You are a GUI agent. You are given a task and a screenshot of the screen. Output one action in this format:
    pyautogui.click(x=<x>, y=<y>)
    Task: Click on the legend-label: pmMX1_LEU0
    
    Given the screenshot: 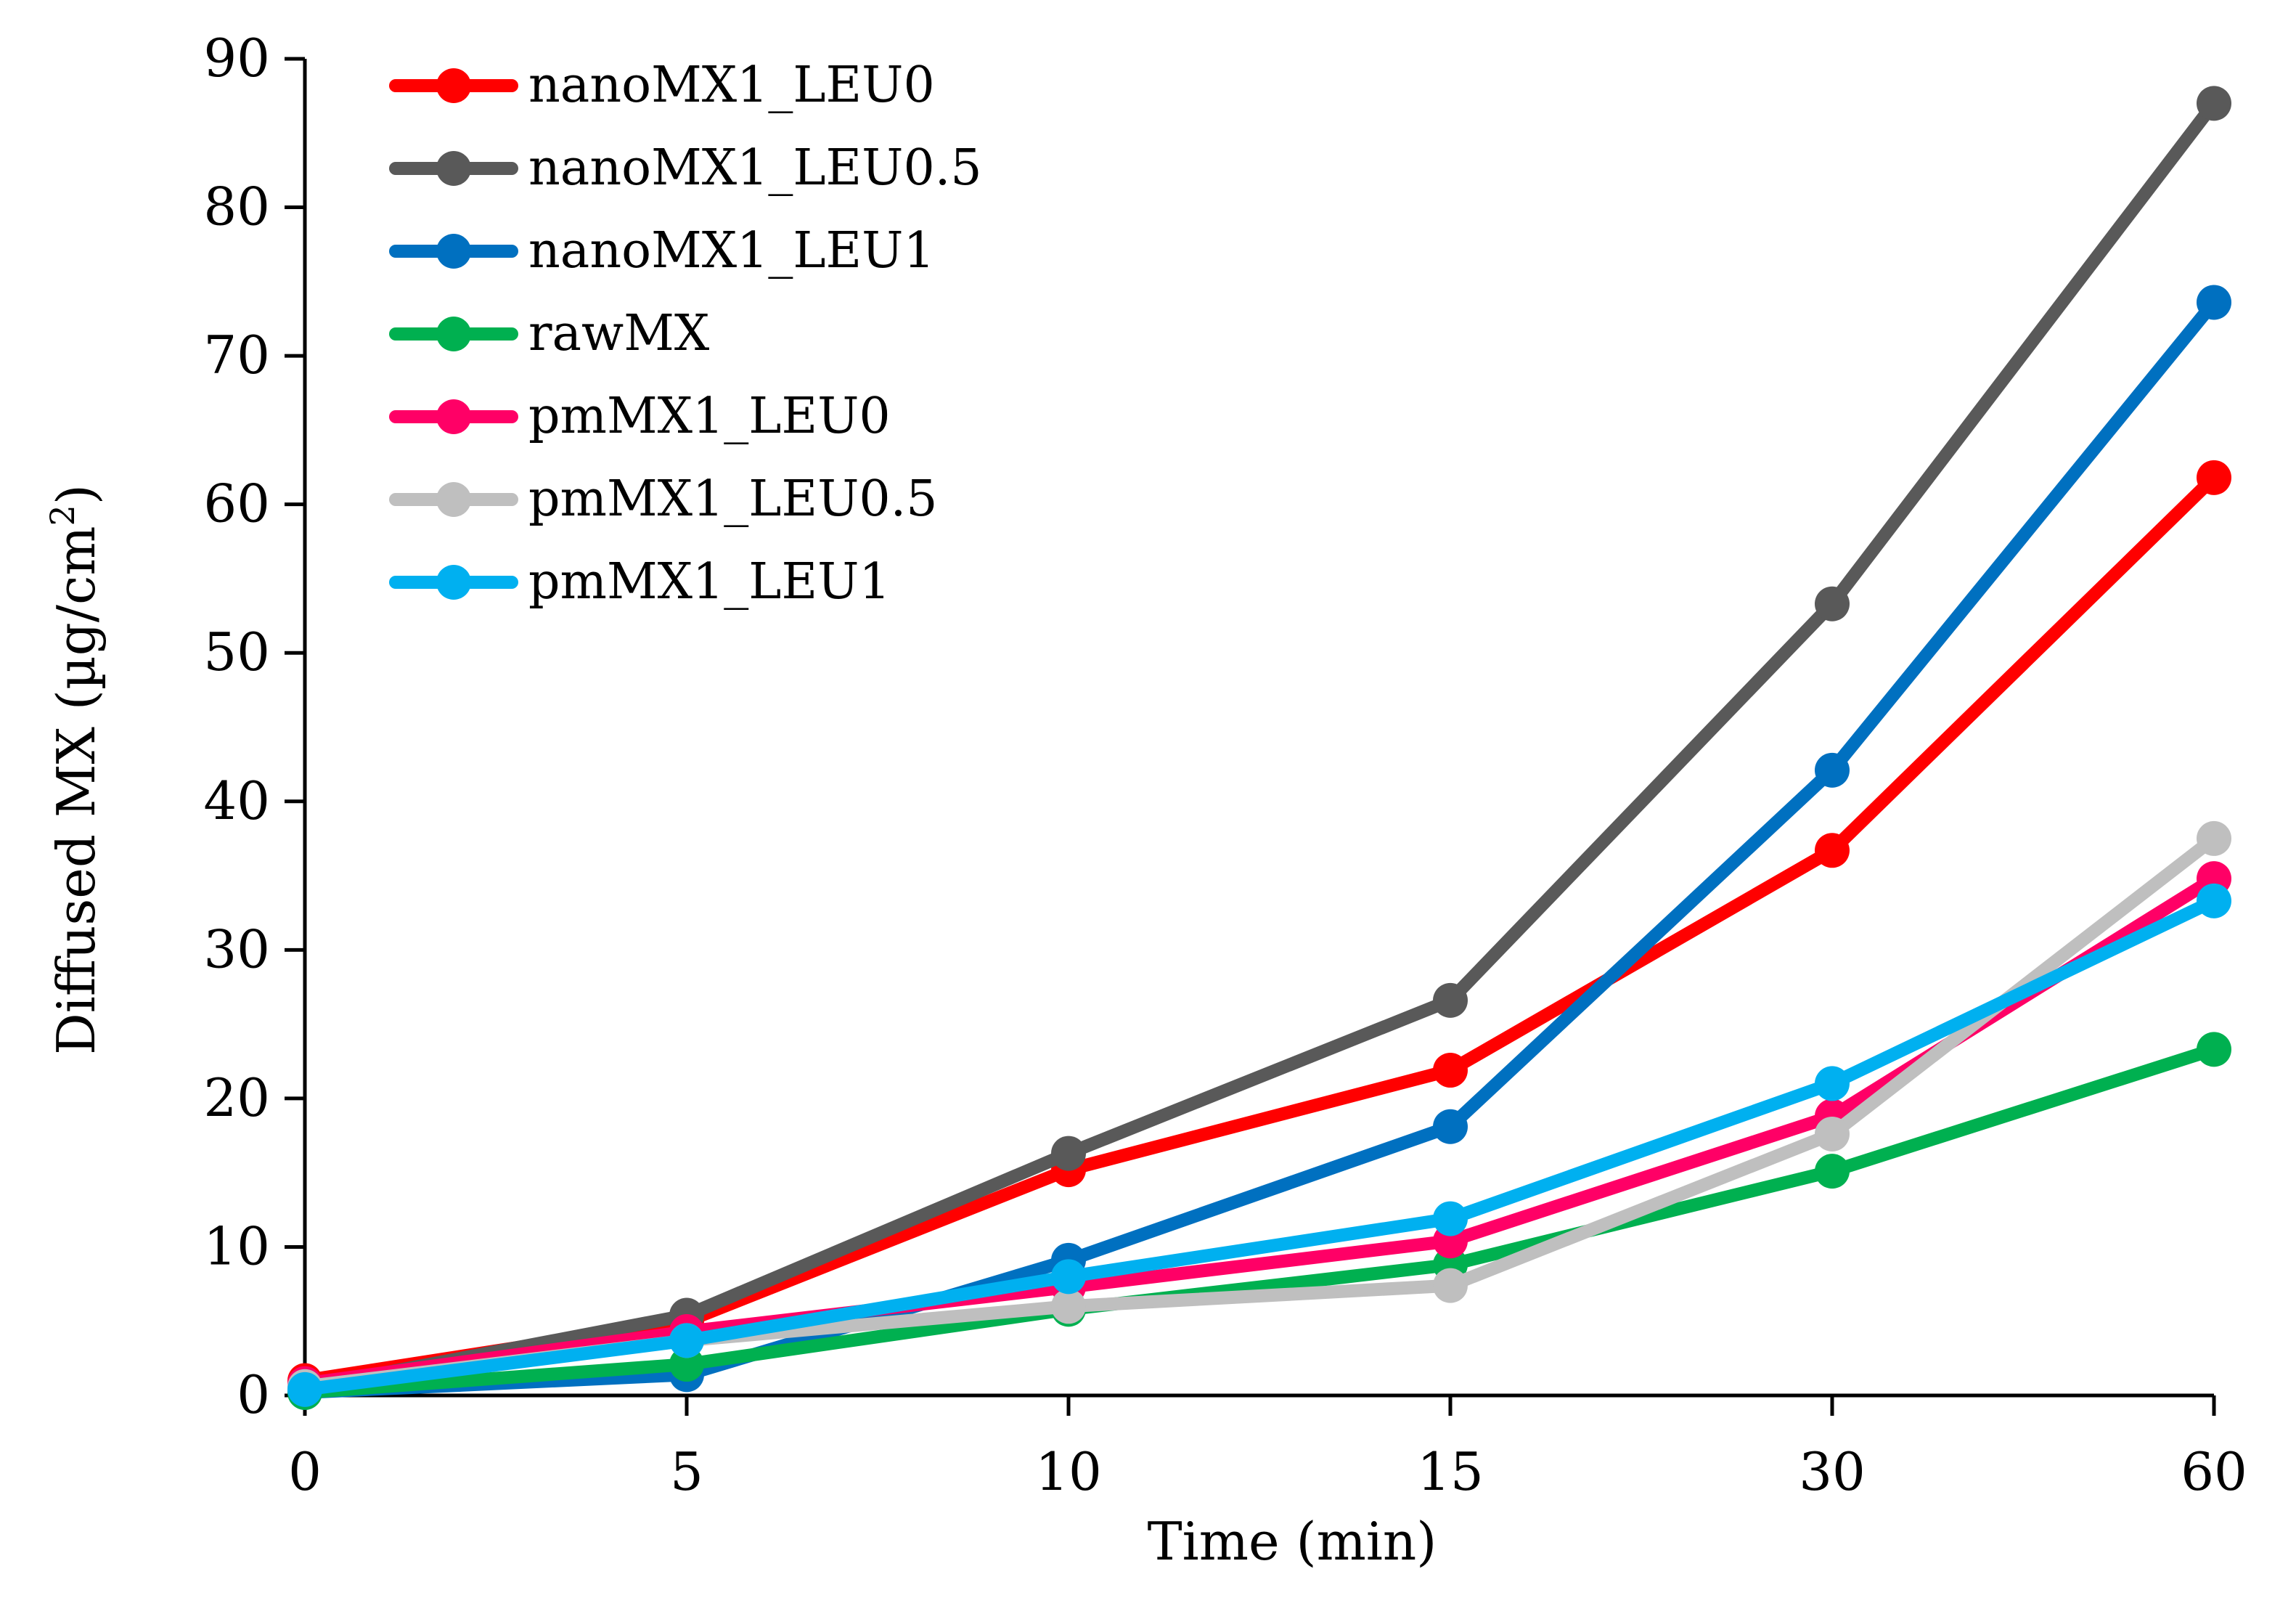 What is the action you would take?
    pyautogui.click(x=709, y=416)
    